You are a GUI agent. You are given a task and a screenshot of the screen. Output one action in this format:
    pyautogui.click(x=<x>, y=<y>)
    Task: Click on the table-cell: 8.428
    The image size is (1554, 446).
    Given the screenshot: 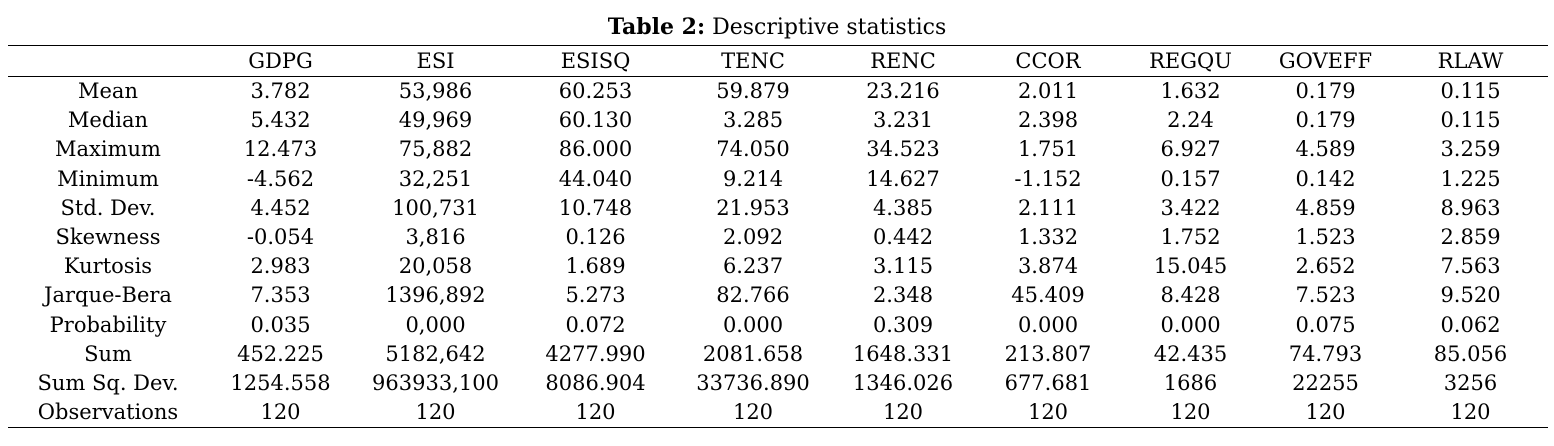 What is the action you would take?
    pyautogui.click(x=1190, y=295)
    